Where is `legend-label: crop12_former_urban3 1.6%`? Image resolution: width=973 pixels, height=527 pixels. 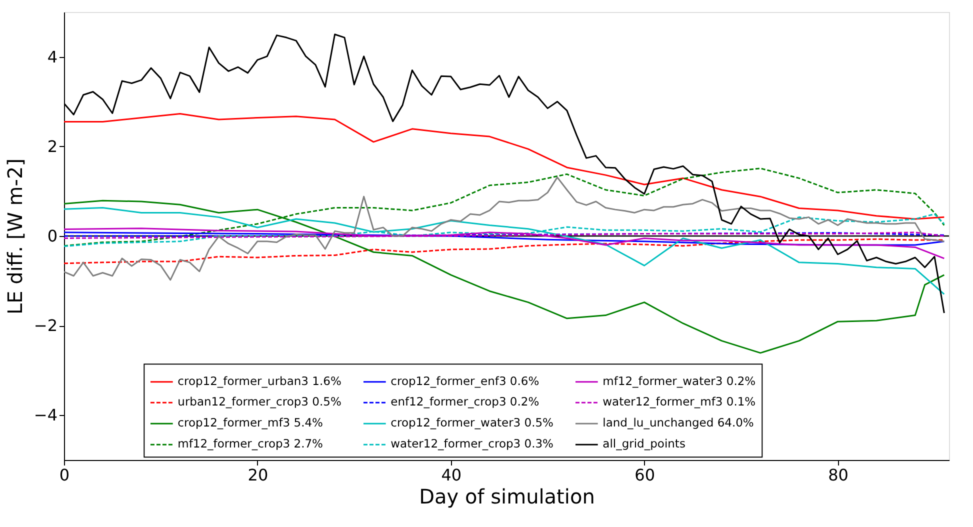
legend-label: crop12_former_urban3 1.6% is located at coordinates (260, 381).